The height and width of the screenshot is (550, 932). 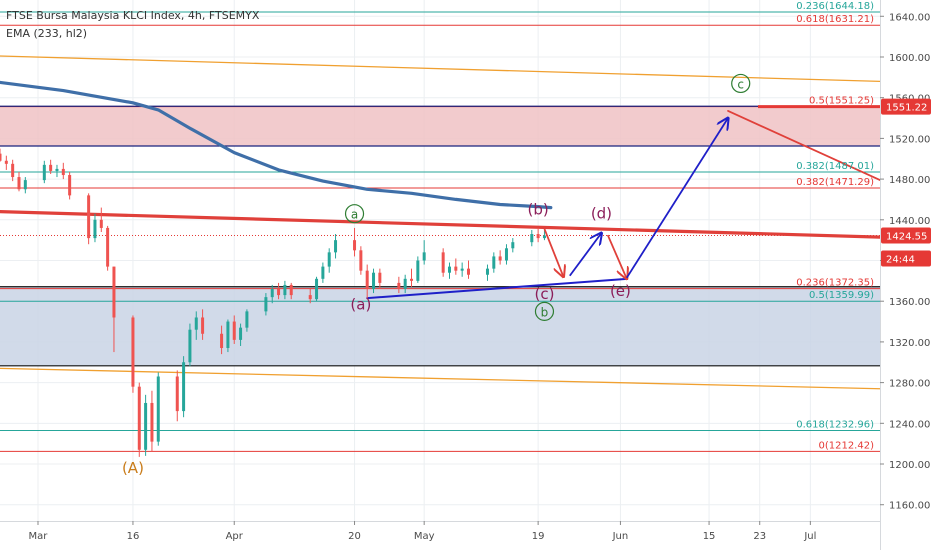 What do you see at coordinates (841, 295) in the screenshot?
I see `fib-label: 0.5(1359.99)` at bounding box center [841, 295].